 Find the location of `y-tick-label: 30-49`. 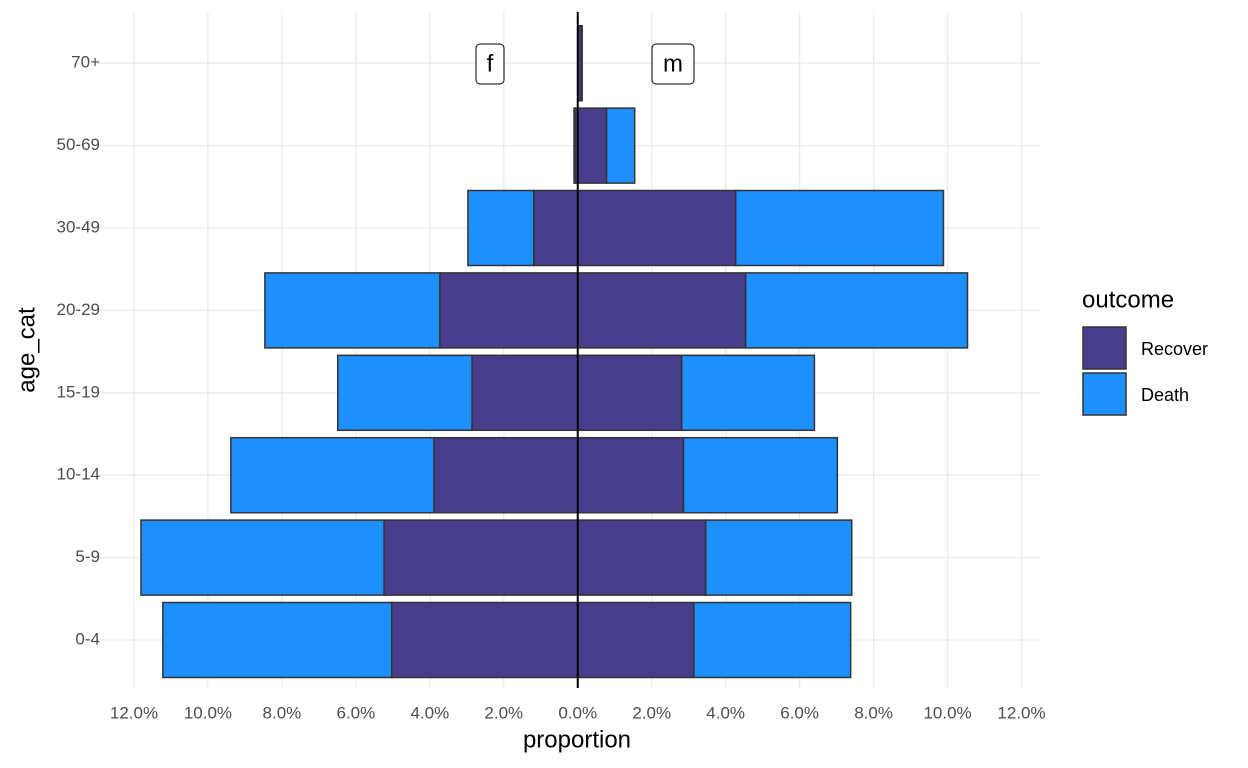

y-tick-label: 30-49 is located at coordinates (78, 226).